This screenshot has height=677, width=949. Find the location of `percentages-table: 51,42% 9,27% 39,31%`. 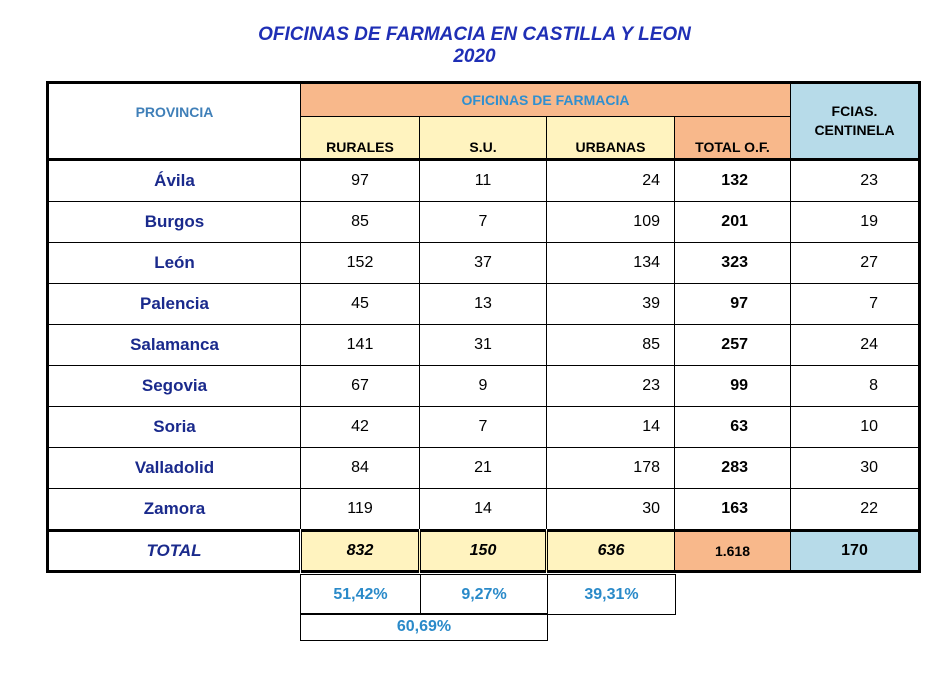

percentages-table: 51,42% 9,27% 39,31% is located at coordinates (488, 594).